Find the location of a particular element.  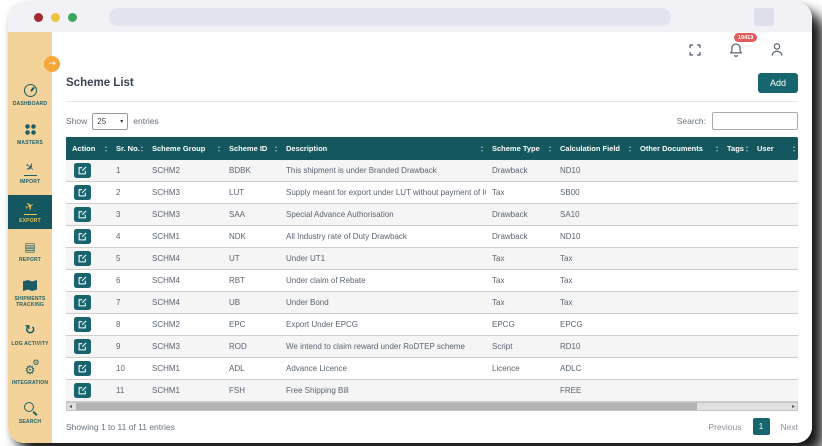

cell-sr-no: 10 is located at coordinates (120, 368).